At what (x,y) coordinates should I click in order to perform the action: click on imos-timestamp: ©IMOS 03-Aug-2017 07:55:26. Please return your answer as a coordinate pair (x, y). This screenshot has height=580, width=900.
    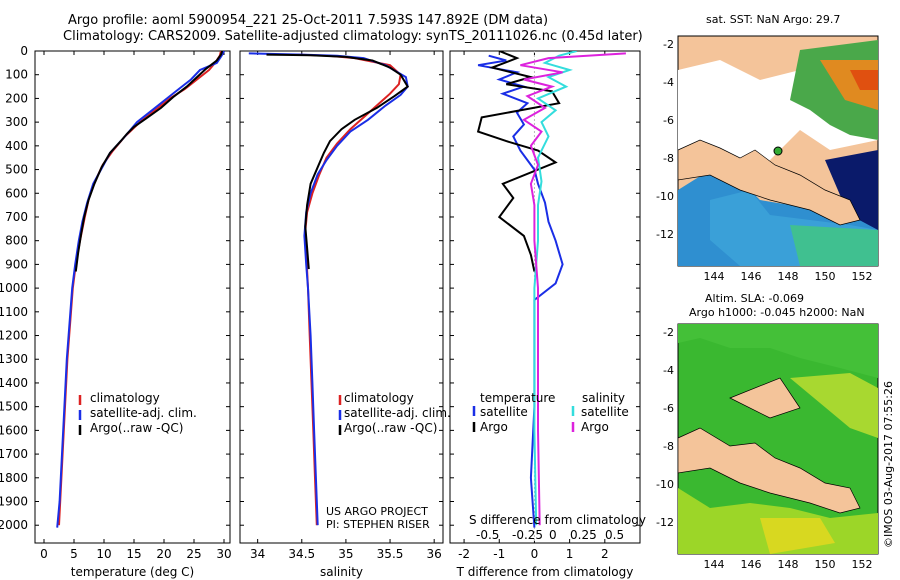
    Looking at the image, I should click on (888, 464).